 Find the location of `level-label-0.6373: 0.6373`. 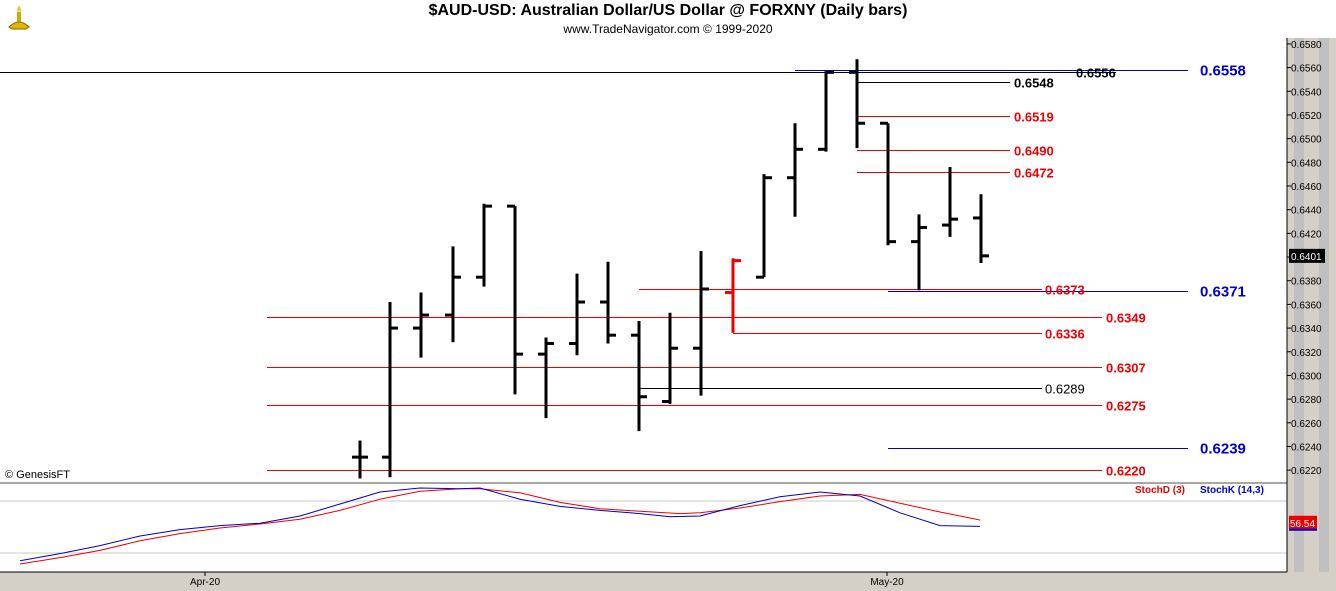

level-label-0.6373: 0.6373 is located at coordinates (1065, 290).